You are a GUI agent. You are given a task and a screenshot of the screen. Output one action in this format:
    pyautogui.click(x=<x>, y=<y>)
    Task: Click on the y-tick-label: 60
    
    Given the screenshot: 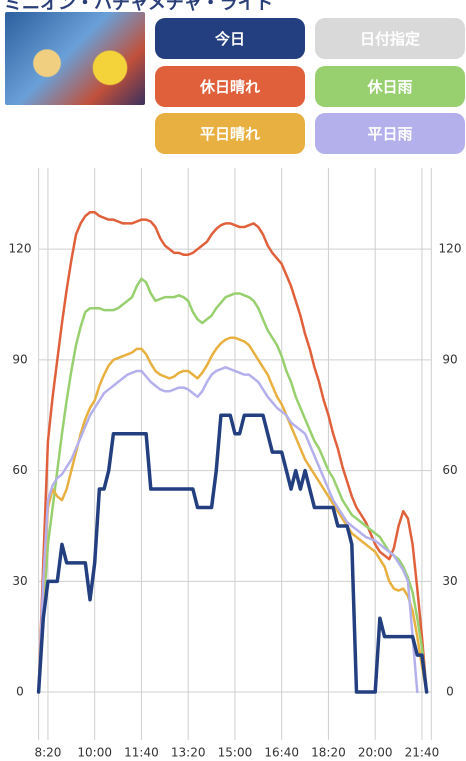 What is the action you would take?
    pyautogui.click(x=19, y=470)
    